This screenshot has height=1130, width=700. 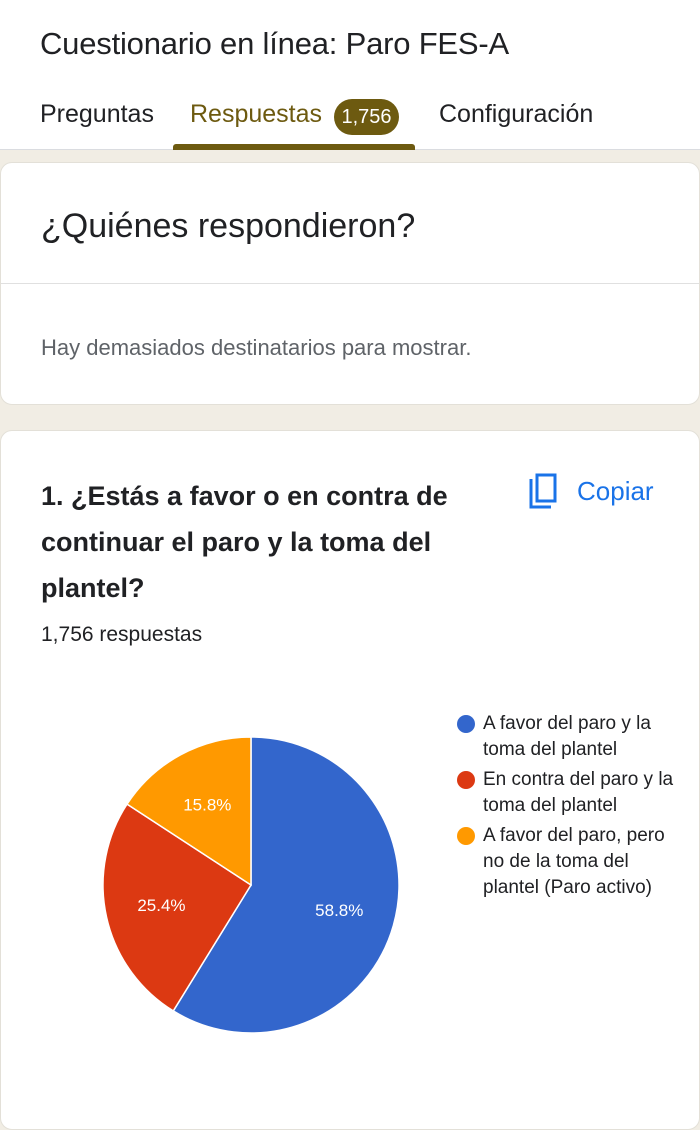 What do you see at coordinates (228, 226) in the screenshot?
I see `respondents-title: ¿Quiénes respondieron?` at bounding box center [228, 226].